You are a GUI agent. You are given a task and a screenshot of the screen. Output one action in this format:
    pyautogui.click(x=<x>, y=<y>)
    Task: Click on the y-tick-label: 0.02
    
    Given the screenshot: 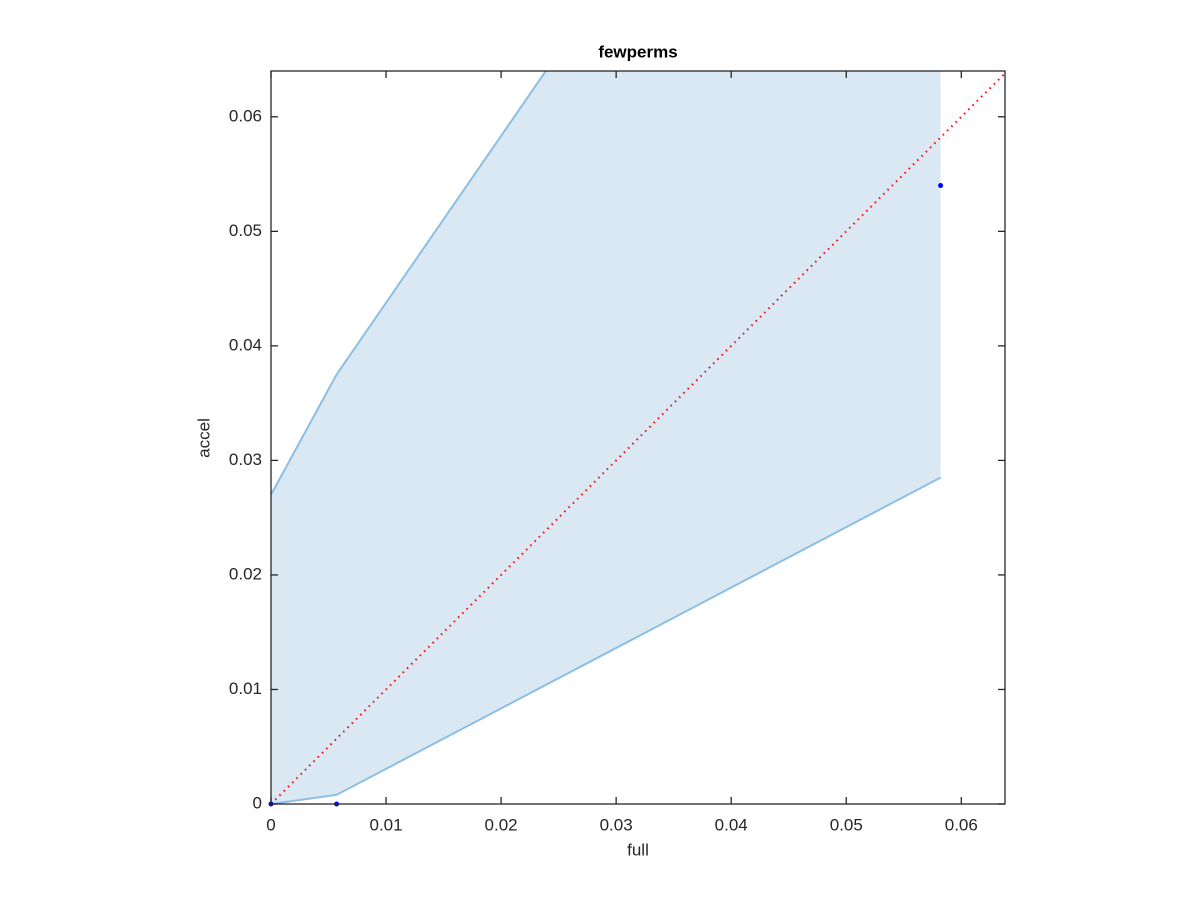 What is the action you would take?
    pyautogui.click(x=245, y=573)
    